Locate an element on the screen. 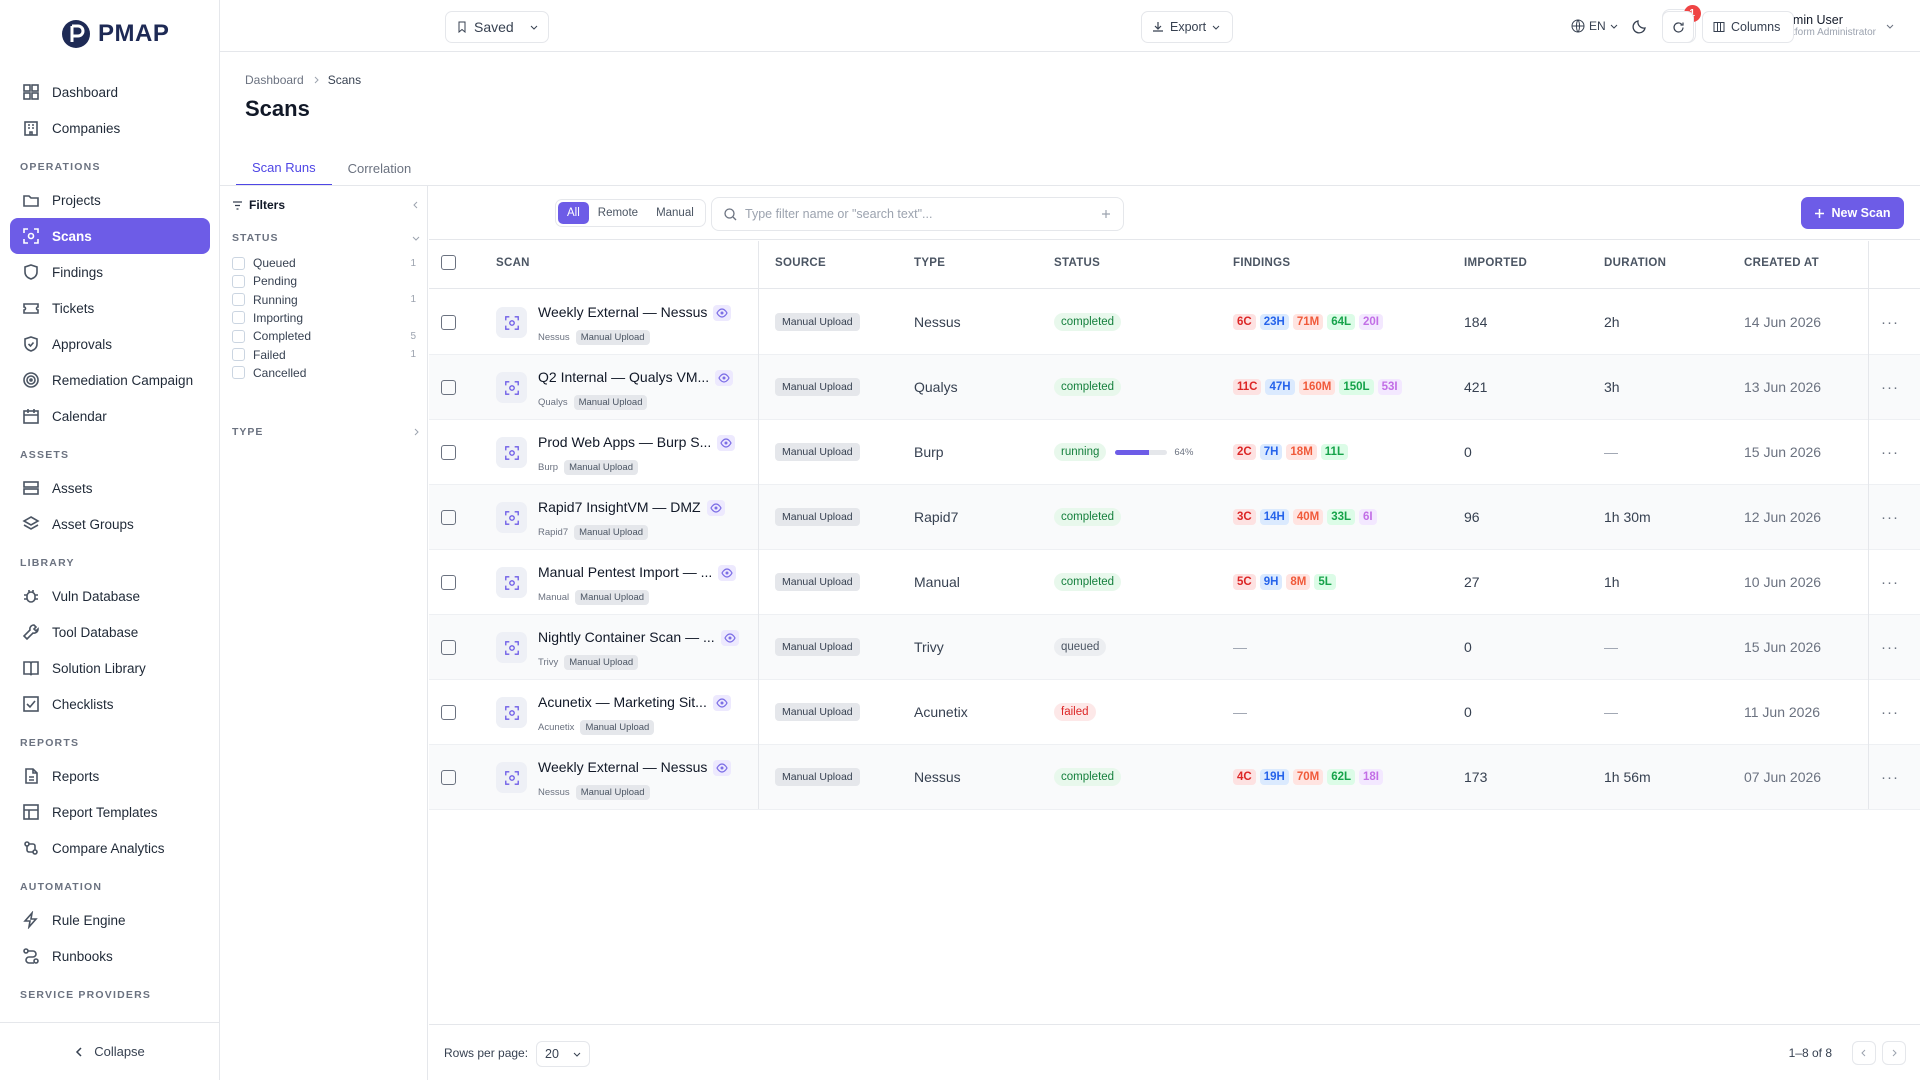 This screenshot has width=1920, height=1080. column-header-type: TYPE is located at coordinates (930, 263).